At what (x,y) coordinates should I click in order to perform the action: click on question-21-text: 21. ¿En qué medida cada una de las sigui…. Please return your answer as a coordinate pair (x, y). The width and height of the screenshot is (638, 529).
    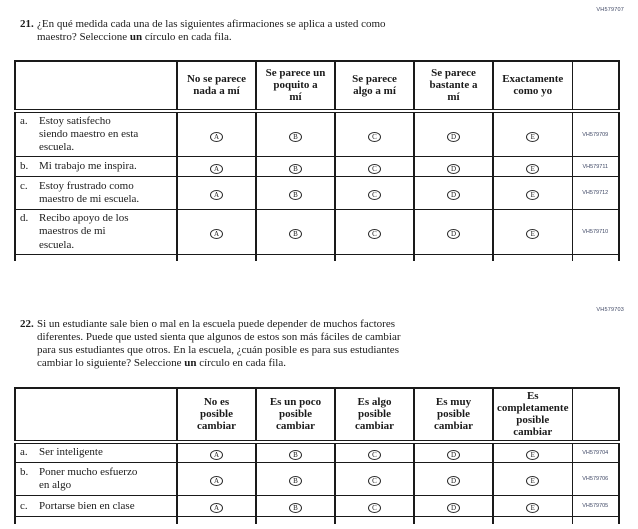
    Looking at the image, I should click on (272, 31).